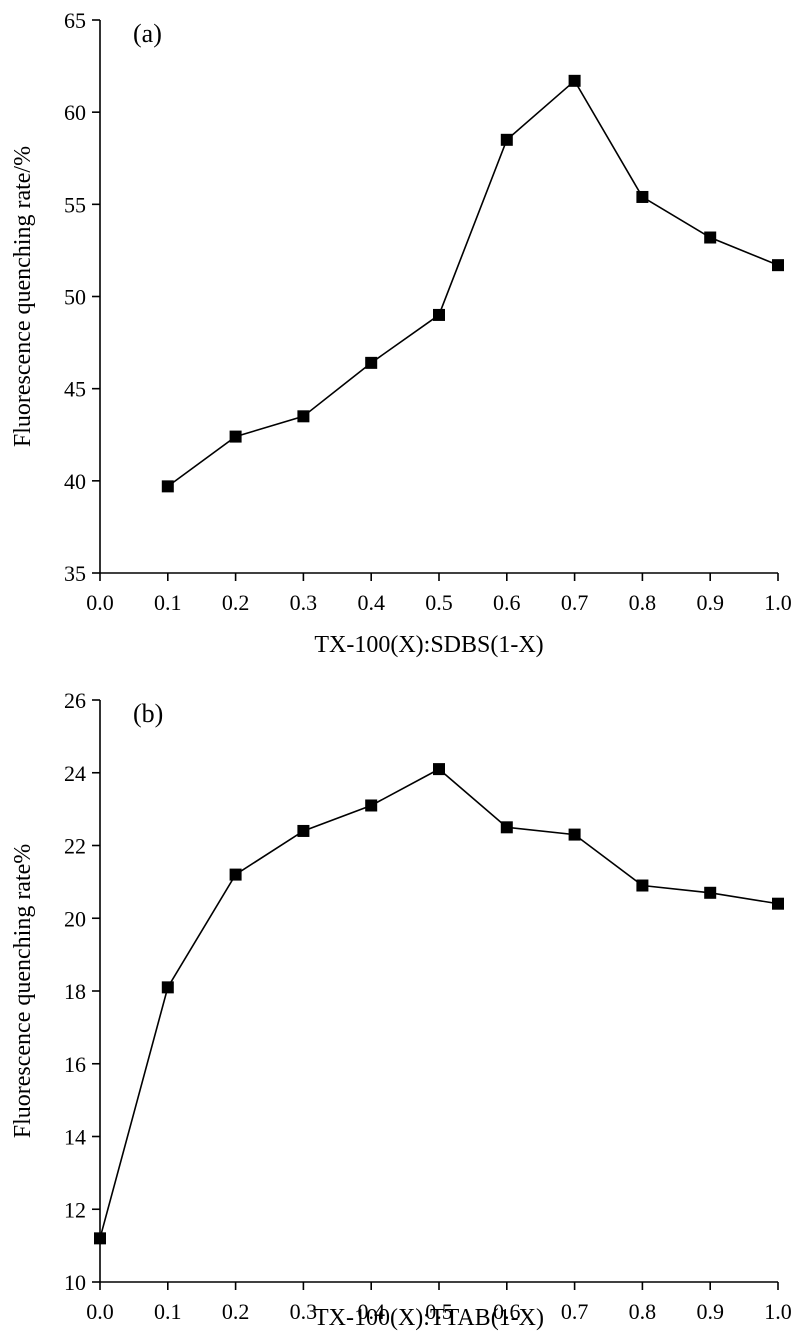  Describe the element at coordinates (75, 1137) in the screenshot. I see `y-tick-label: 14` at that location.